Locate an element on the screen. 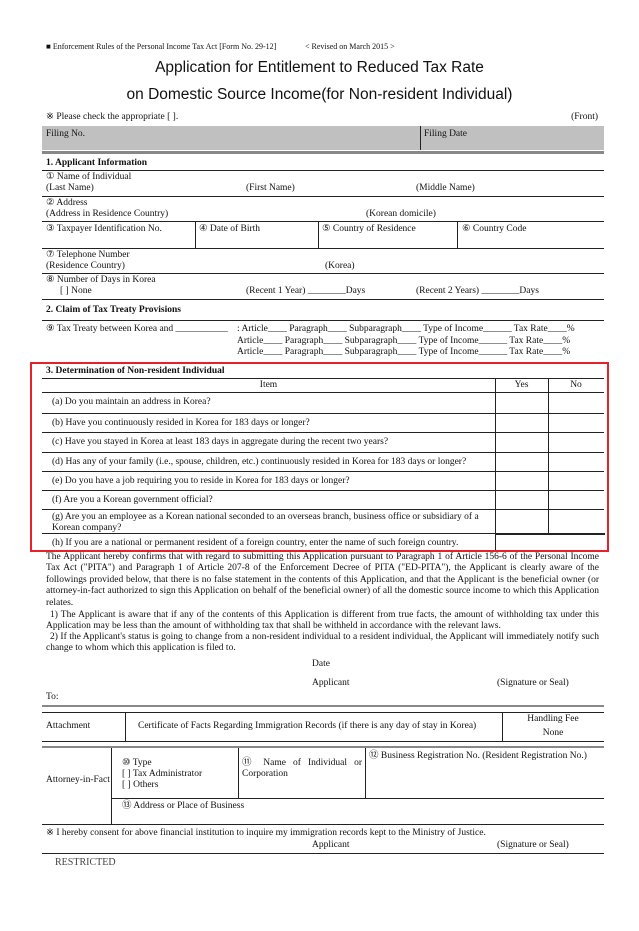 The image size is (639, 931). middle-name-field: (Middle Name) is located at coordinates (445, 188).